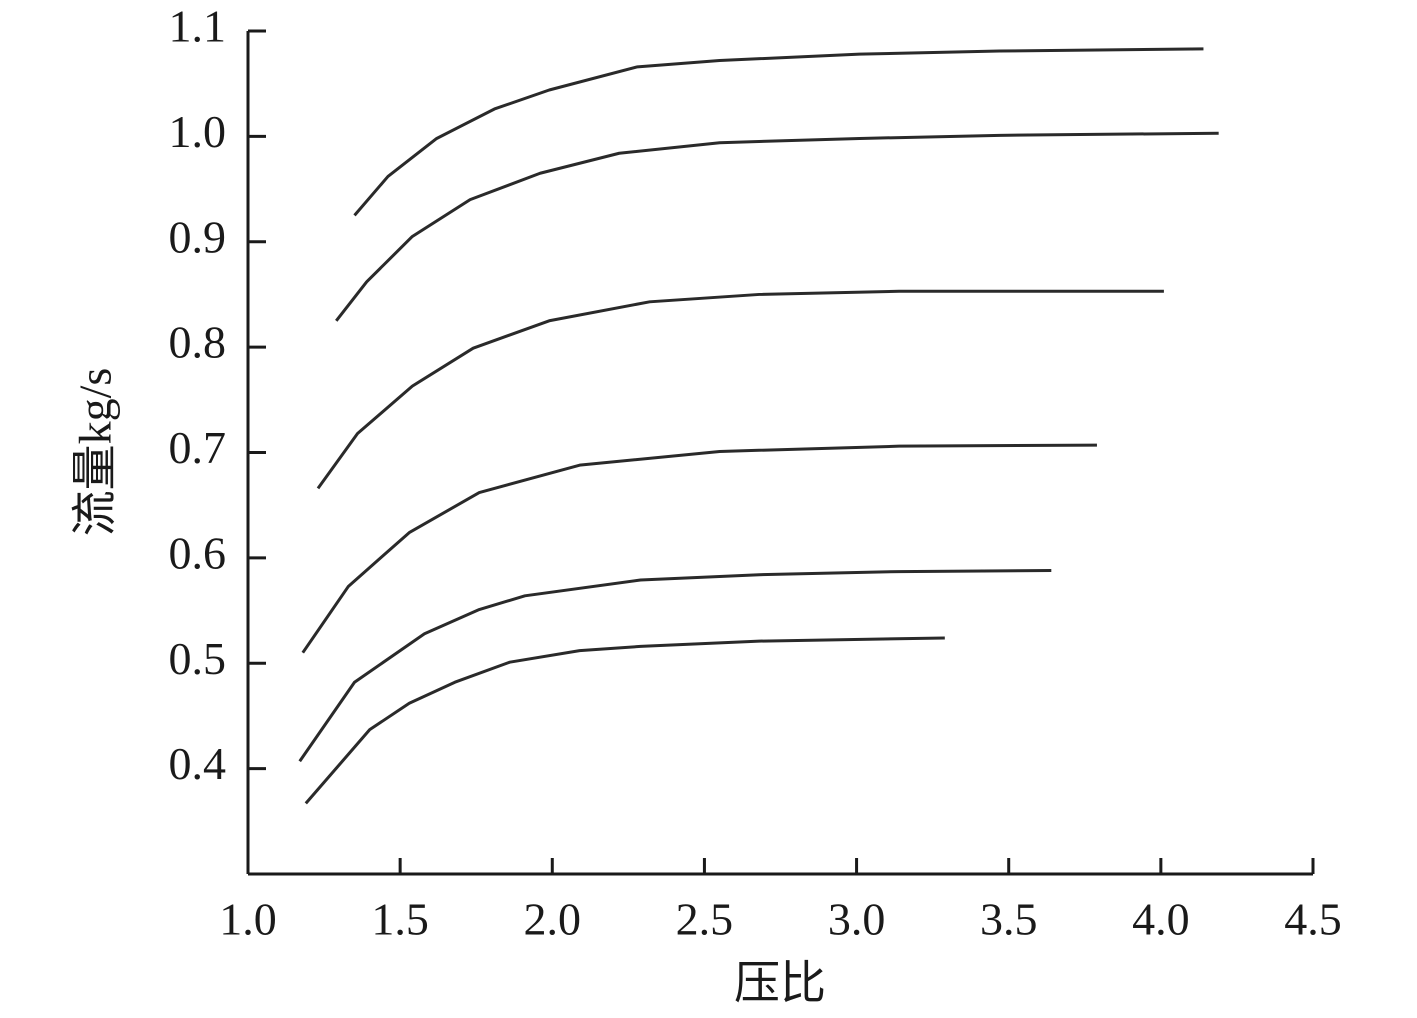  What do you see at coordinates (198, 552) in the screenshot?
I see `y-tick-label: 0.6` at bounding box center [198, 552].